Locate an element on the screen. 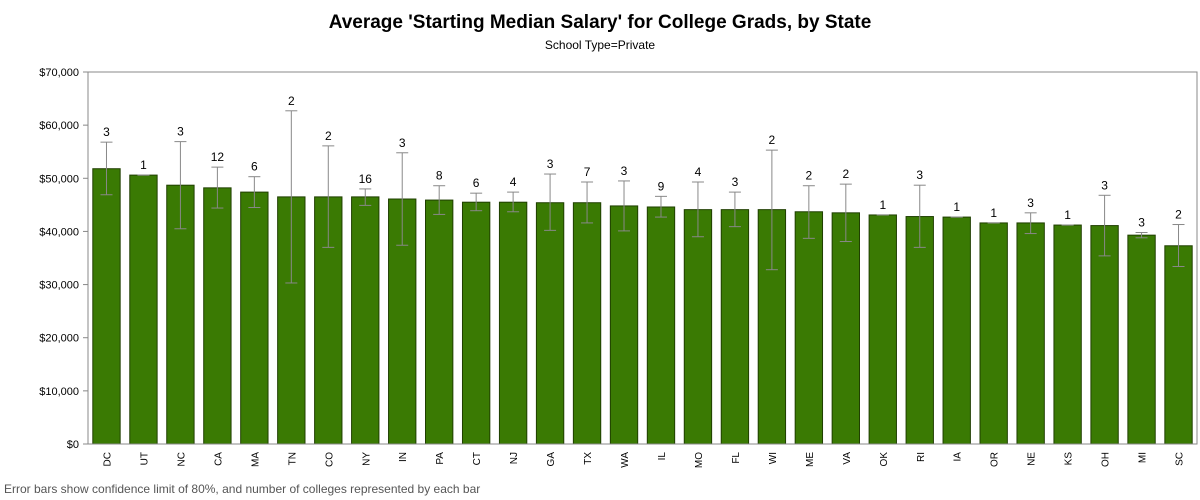 This screenshot has width=1200, height=500. error-bar-ct is located at coordinates (476, 202).